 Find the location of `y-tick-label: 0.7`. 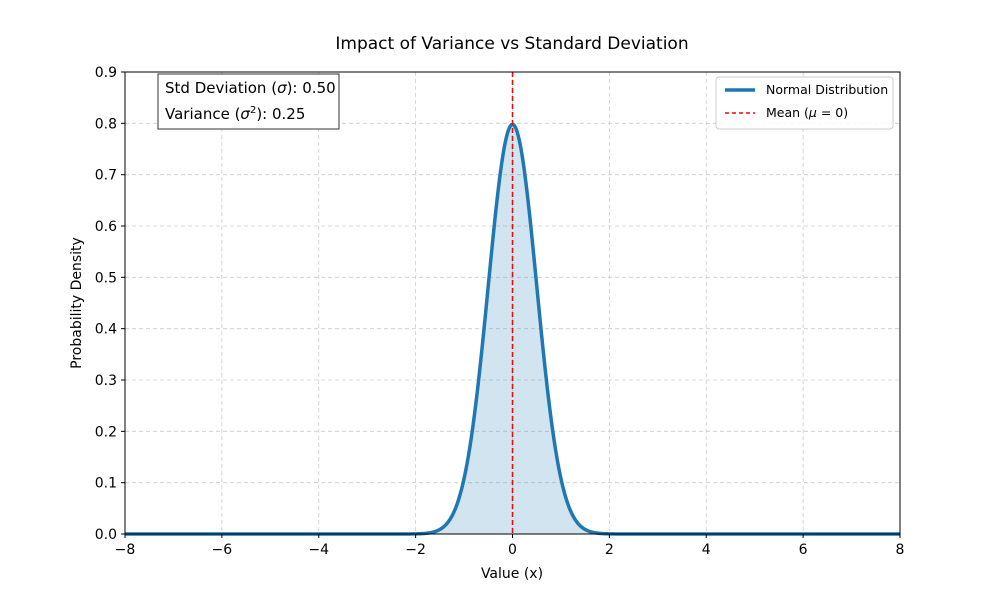

y-tick-label: 0.7 is located at coordinates (106, 176).